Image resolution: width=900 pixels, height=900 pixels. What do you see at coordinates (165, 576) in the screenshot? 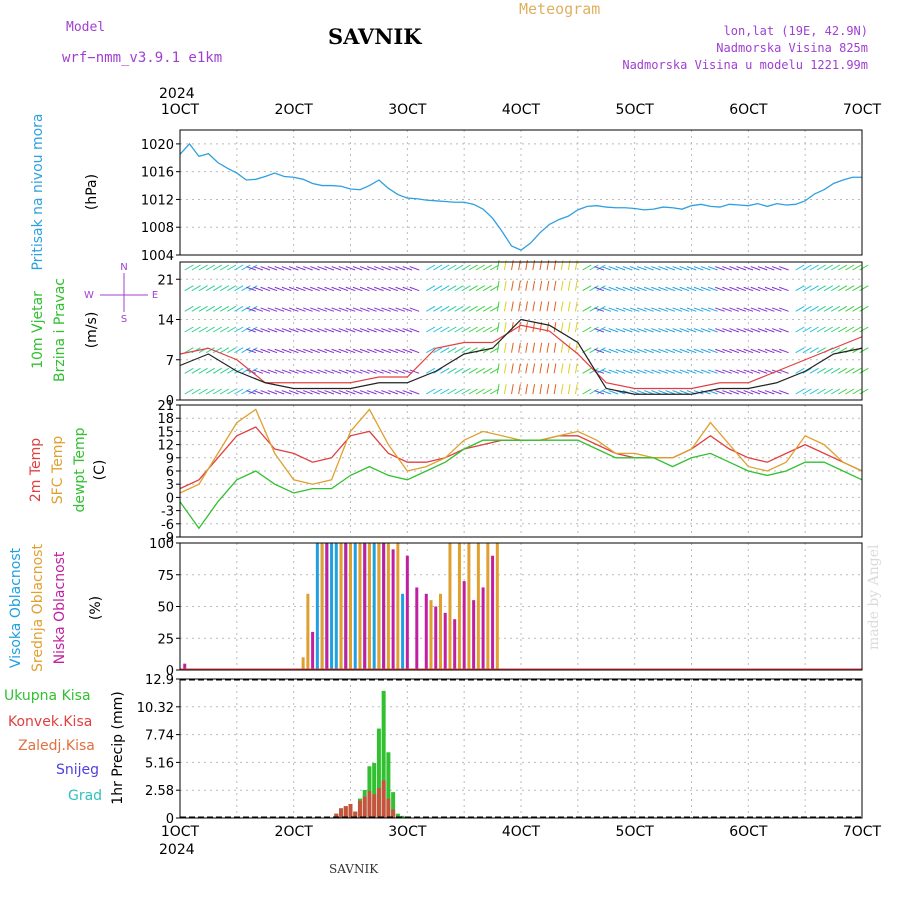
I see `y-tick-label: 75` at bounding box center [165, 576].